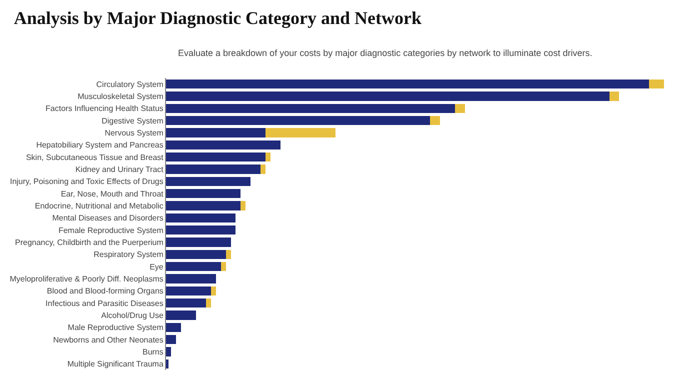 The width and height of the screenshot is (694, 380). What do you see at coordinates (100, 145) in the screenshot?
I see `y-tick-label: Hepatobiliary System and Pancreas` at bounding box center [100, 145].